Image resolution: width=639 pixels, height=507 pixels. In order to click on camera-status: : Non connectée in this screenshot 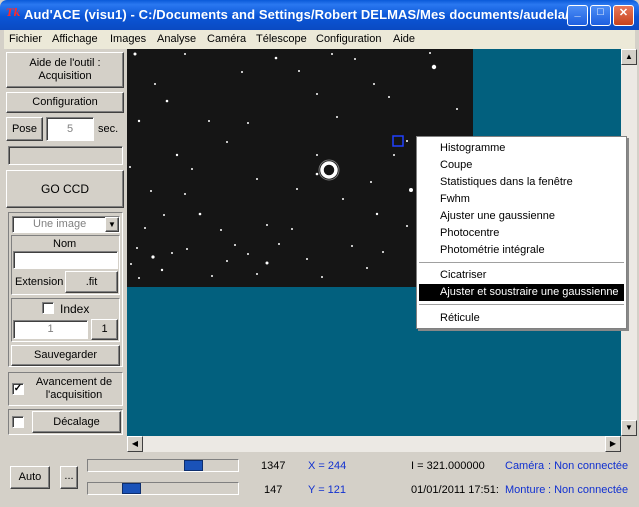, I will do `click(588, 466)`.